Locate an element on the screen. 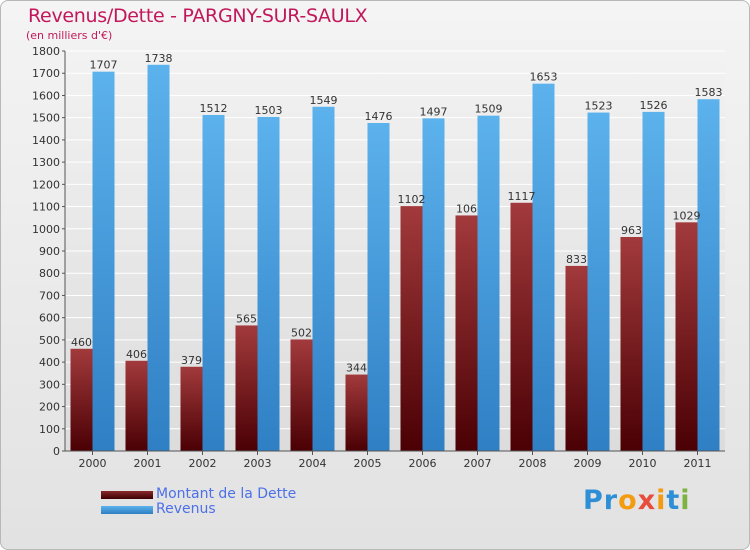  data-label-debt: 1117 is located at coordinates (522, 196).